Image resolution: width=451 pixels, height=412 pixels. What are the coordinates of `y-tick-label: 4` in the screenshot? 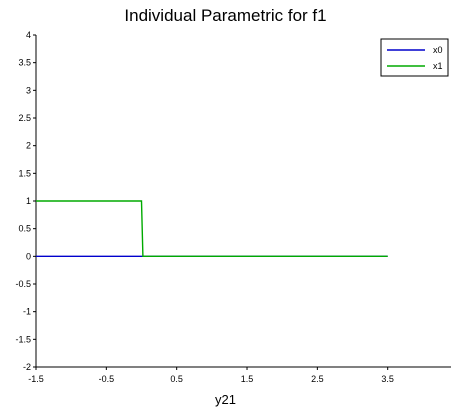 It's located at (28, 35).